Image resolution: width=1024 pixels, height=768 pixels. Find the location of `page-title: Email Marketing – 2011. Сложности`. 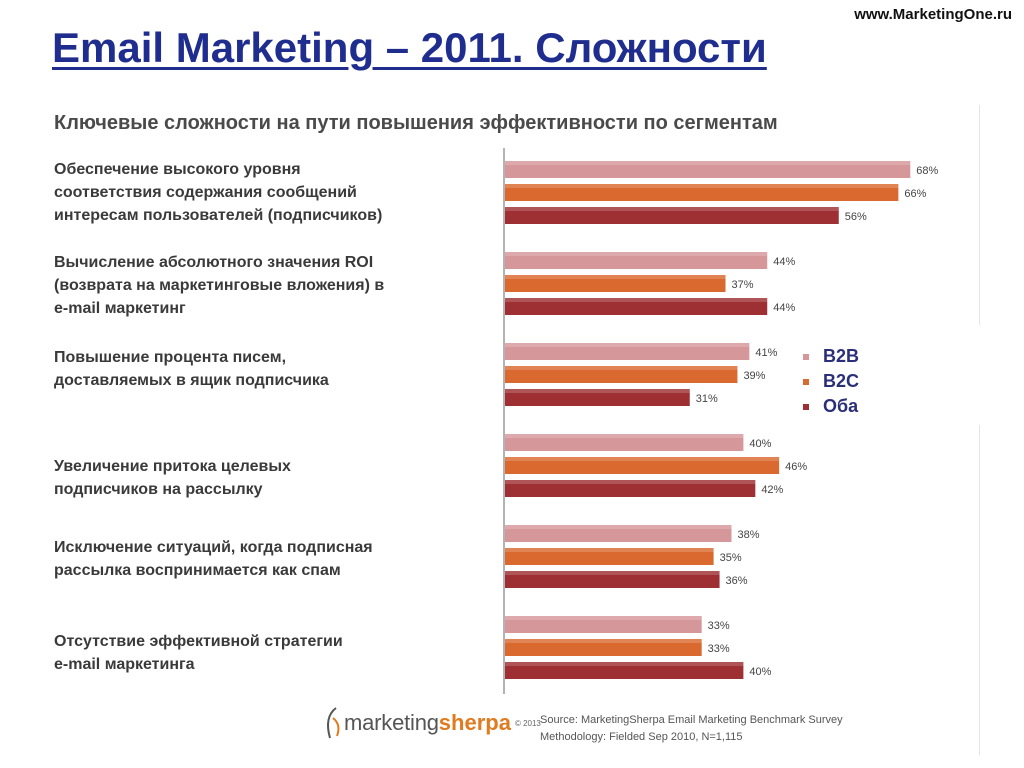

page-title: Email Marketing – 2011. Сложности is located at coordinates (409, 47).